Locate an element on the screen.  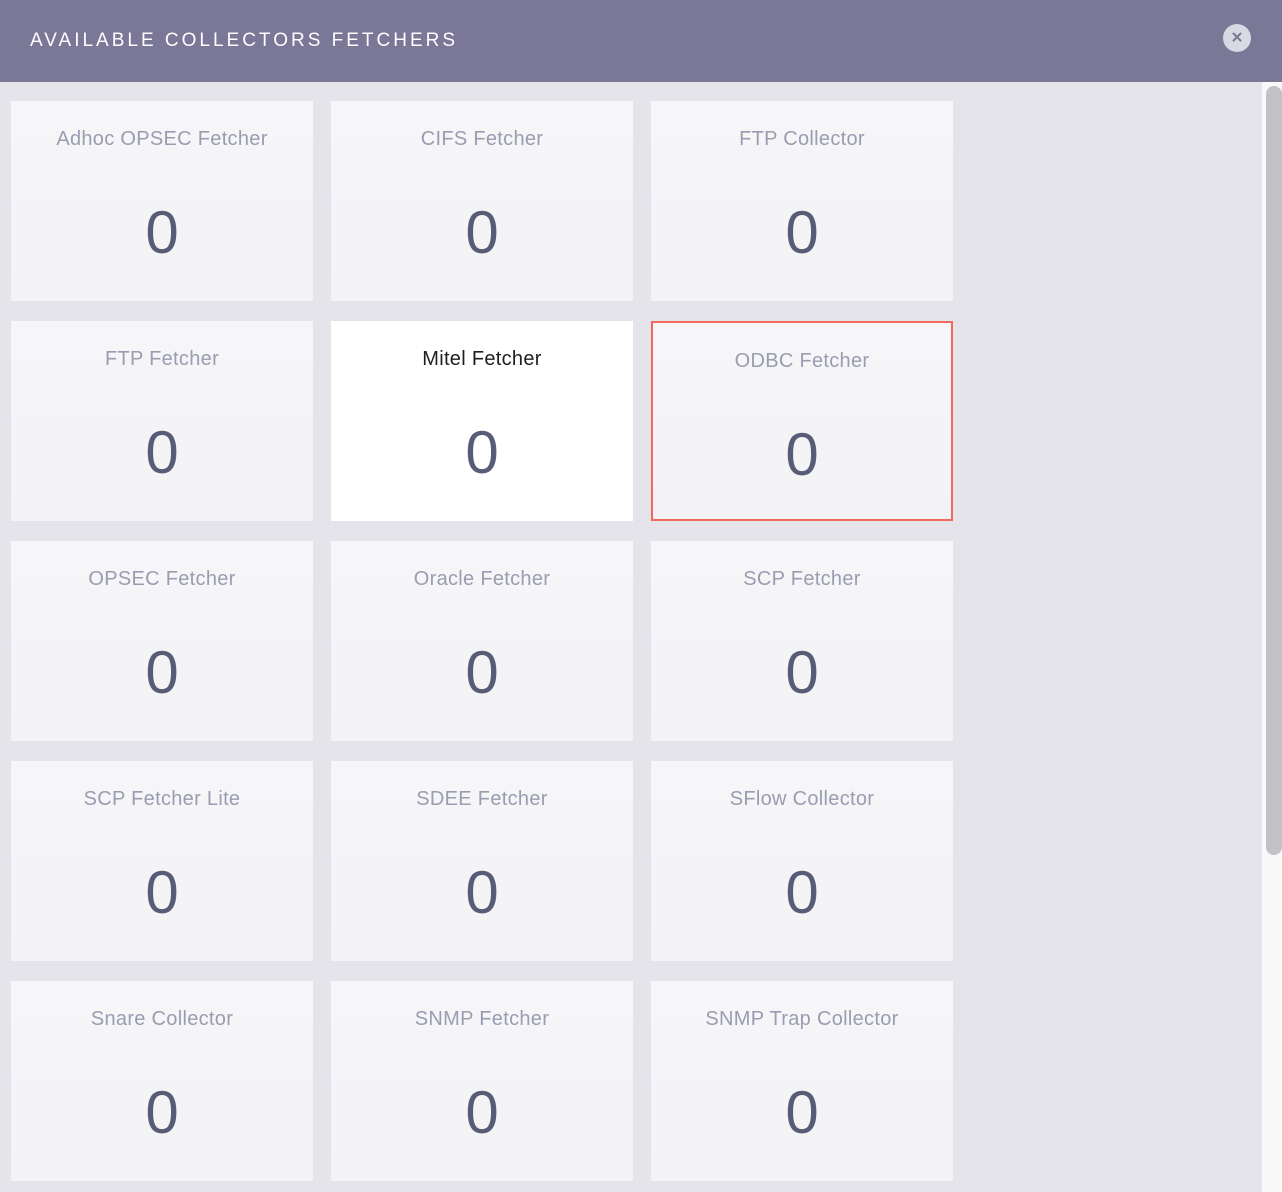
card-title: Snare Collector is located at coordinates (162, 1019).